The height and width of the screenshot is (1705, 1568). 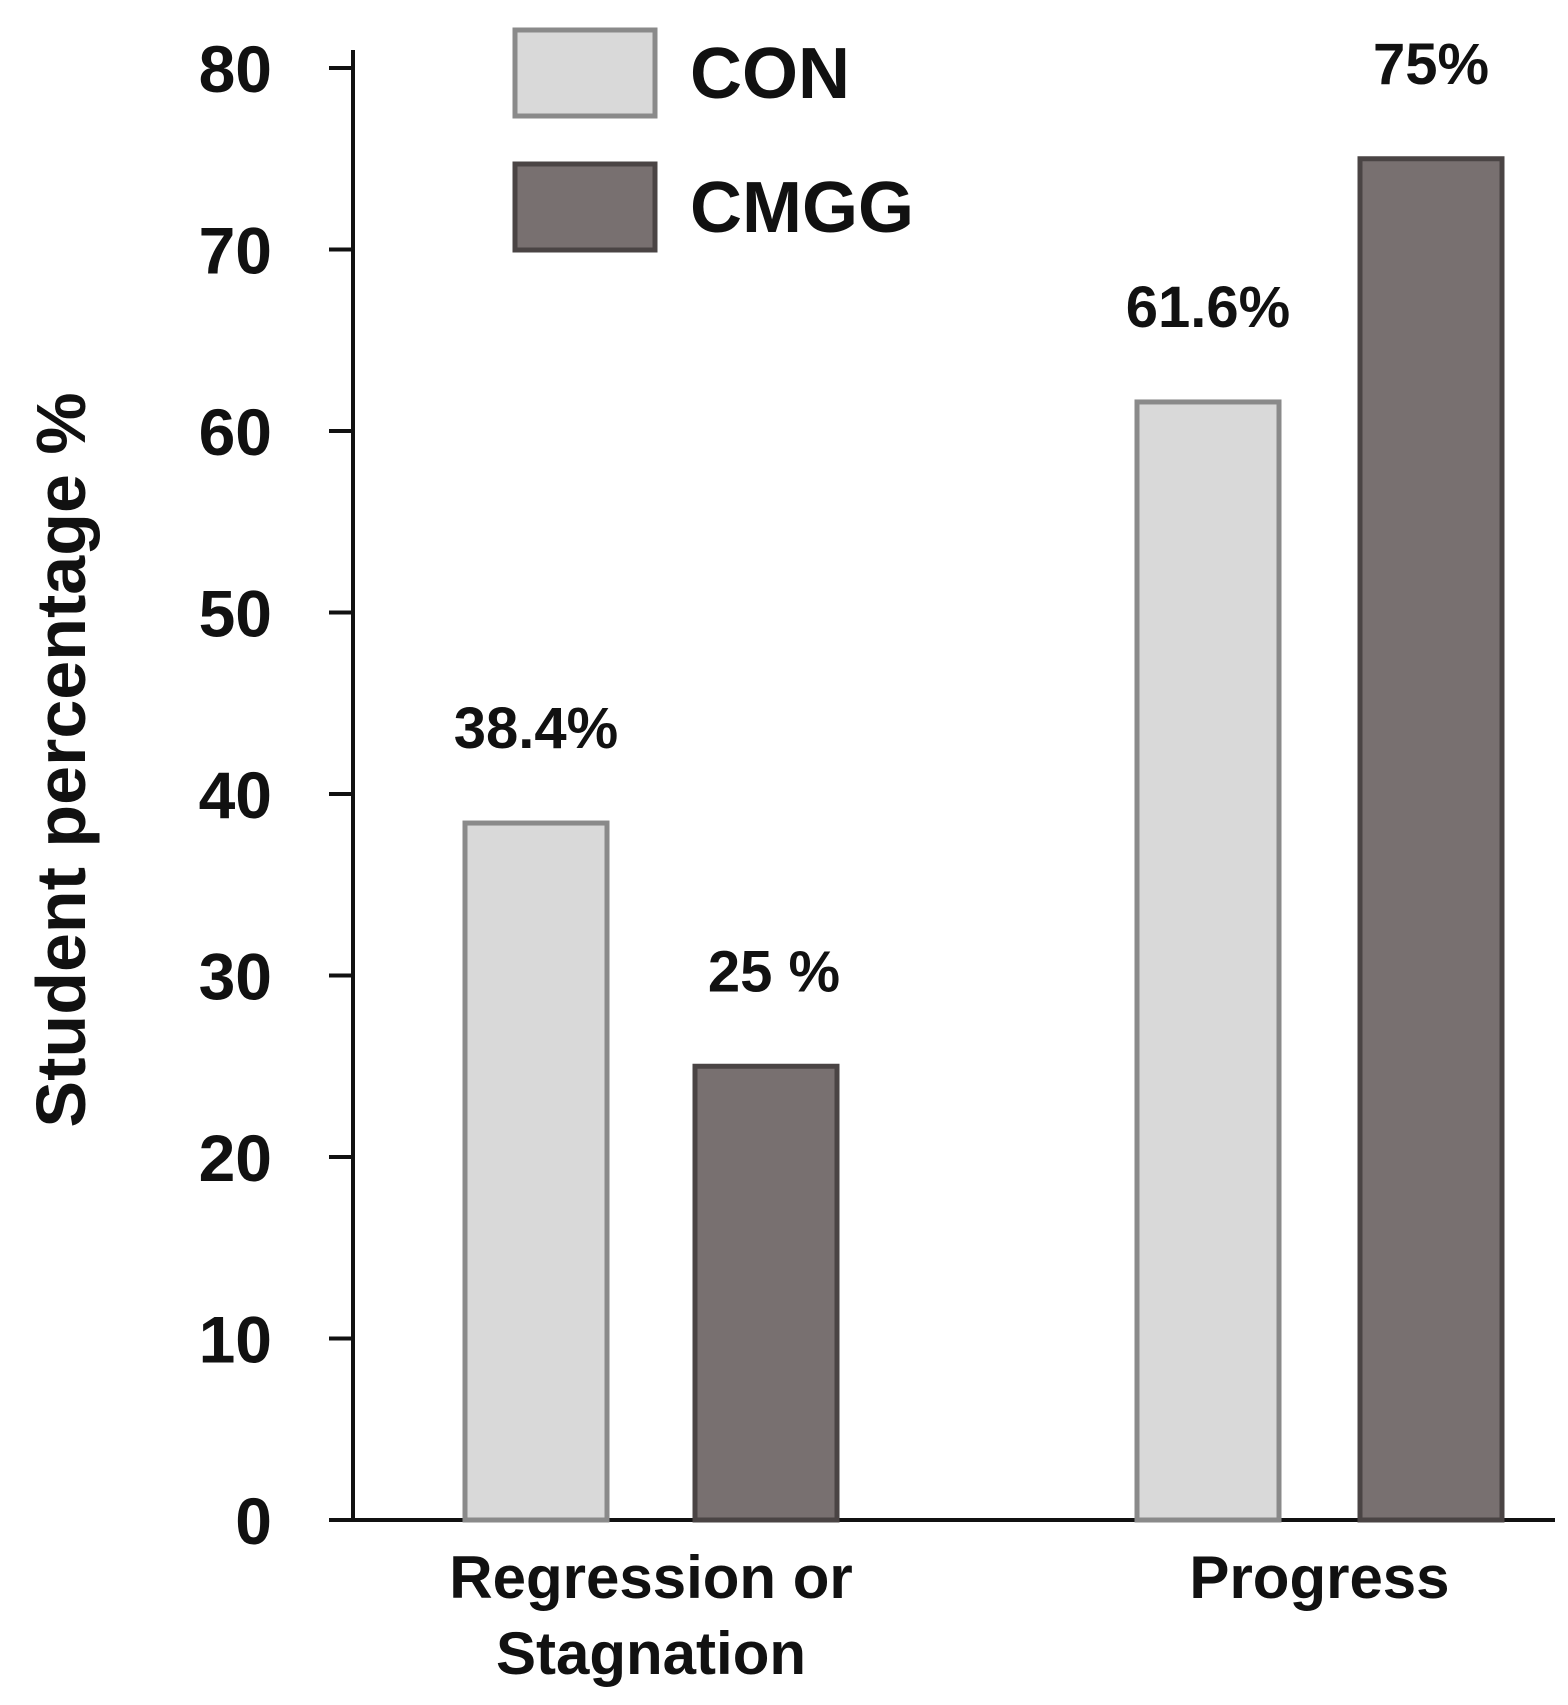 What do you see at coordinates (536, 1171) in the screenshot?
I see `bar-con-regression-or-stagnation` at bounding box center [536, 1171].